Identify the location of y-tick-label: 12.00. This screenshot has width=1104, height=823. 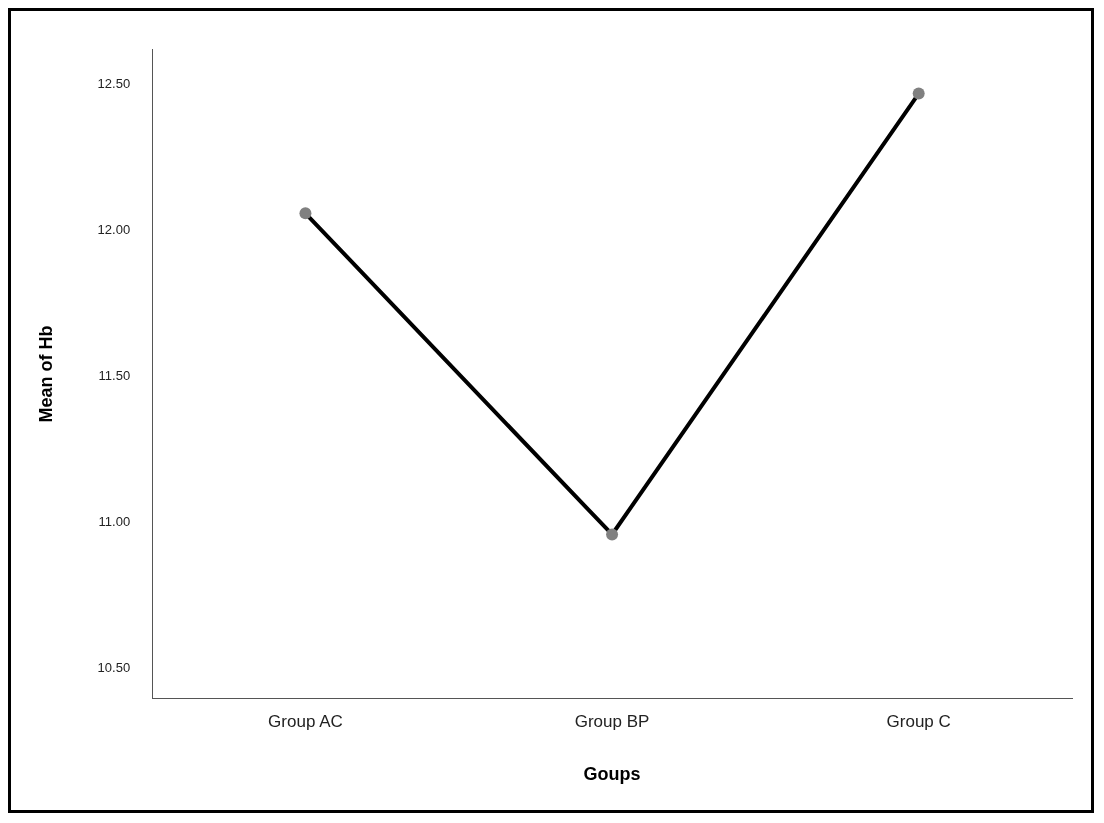
(114, 230).